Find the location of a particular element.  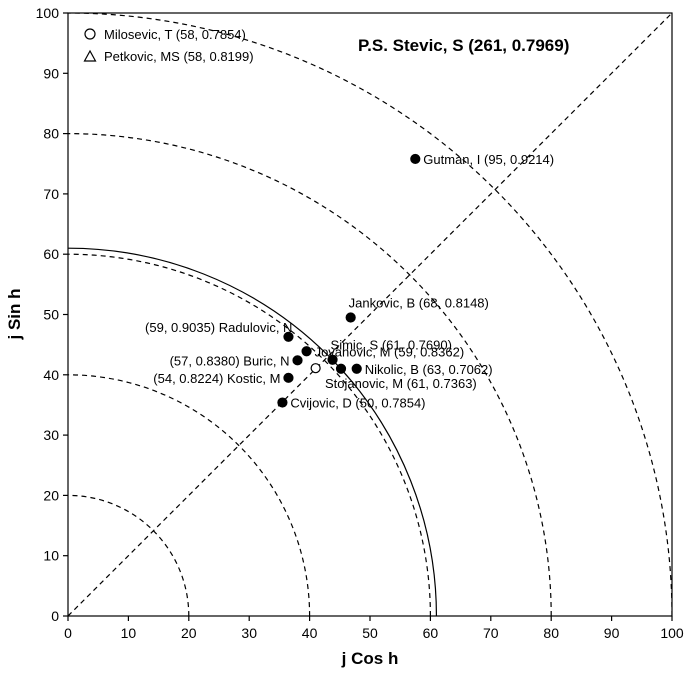

x-tick-label-10: 10 is located at coordinates (129, 633).